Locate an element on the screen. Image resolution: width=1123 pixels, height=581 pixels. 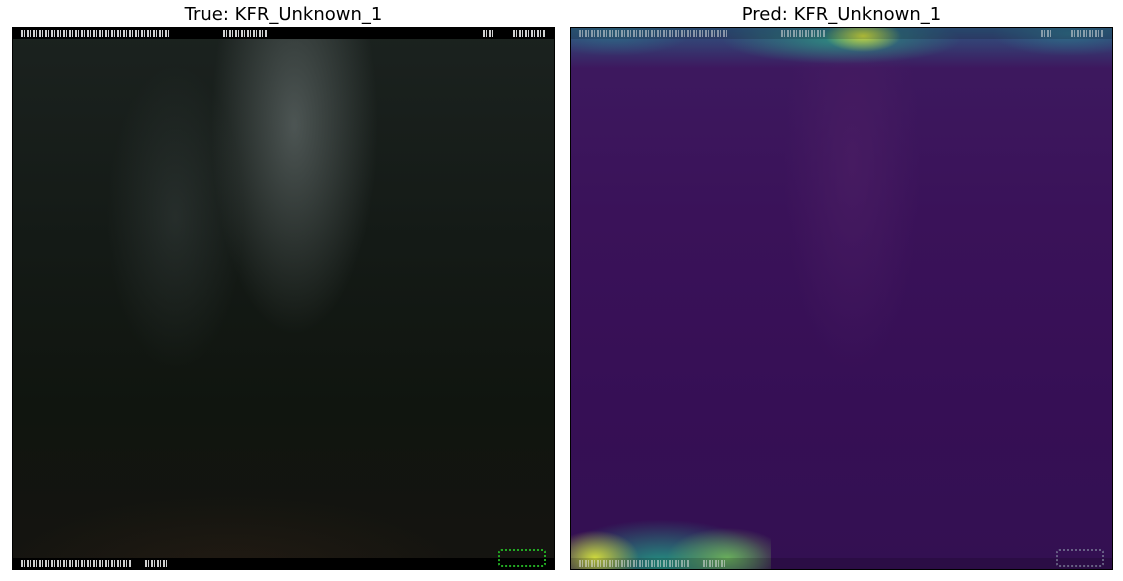
heatmap-hotspot-bottom is located at coordinates (671, 541).